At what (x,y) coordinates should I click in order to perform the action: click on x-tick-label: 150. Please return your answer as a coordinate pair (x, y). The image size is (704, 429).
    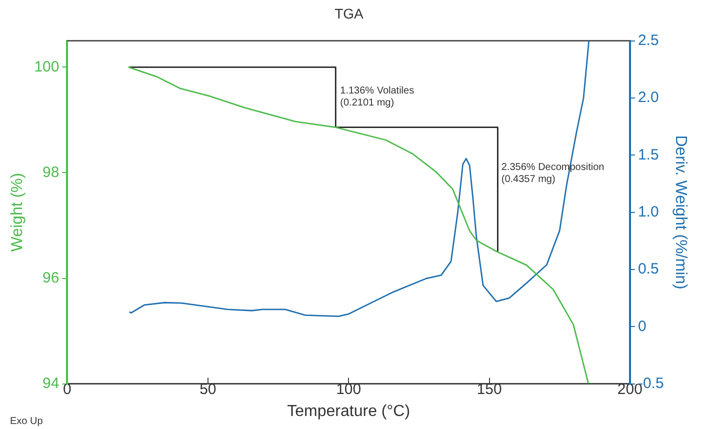
    Looking at the image, I should click on (489, 389).